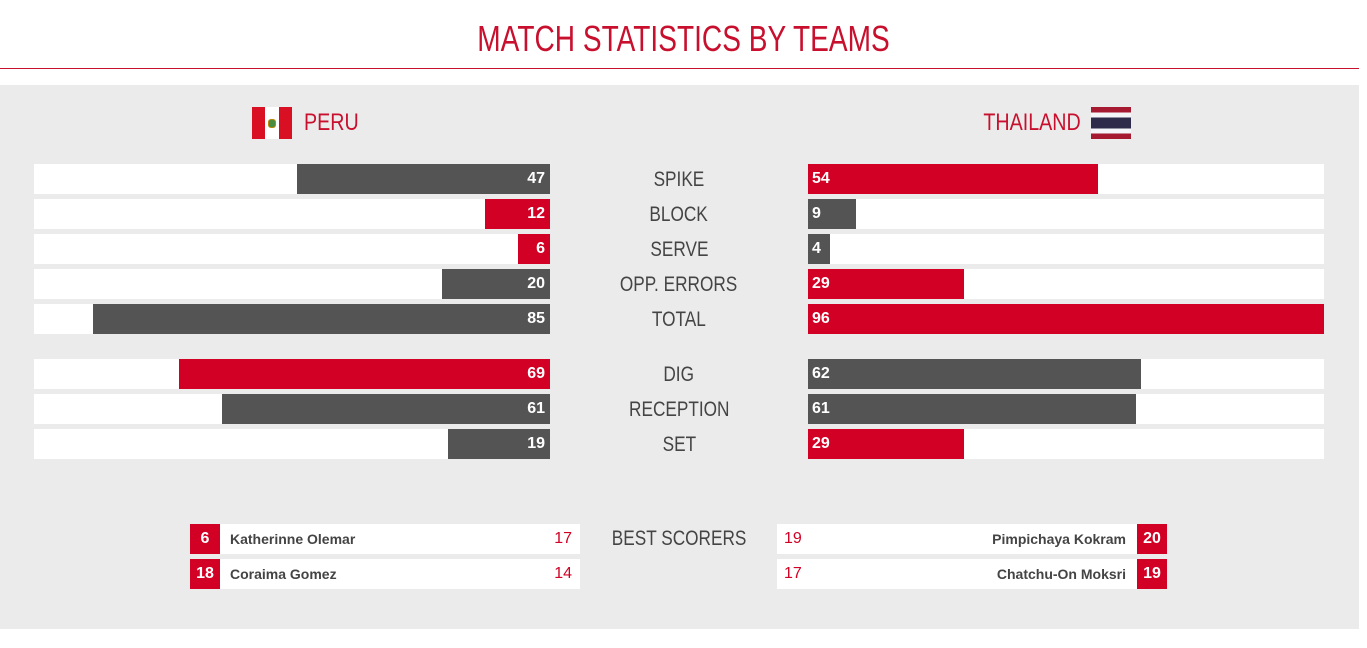 The width and height of the screenshot is (1367, 648). I want to click on stat-bar-track-left: 47, so click(292, 179).